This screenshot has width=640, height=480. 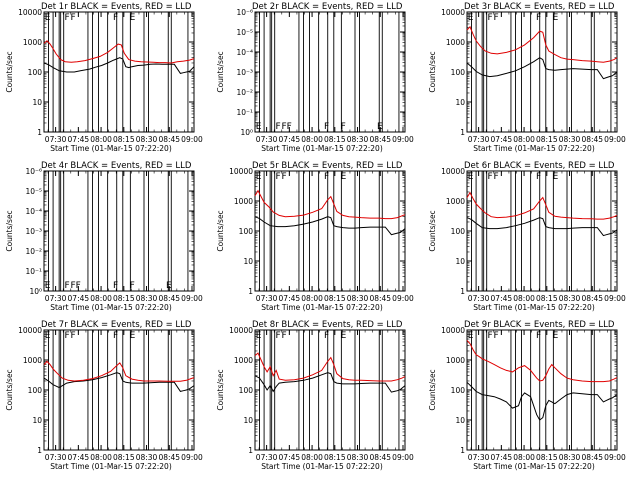 I want to click on y-tick-label: 10⁻³, so click(x=244, y=72).